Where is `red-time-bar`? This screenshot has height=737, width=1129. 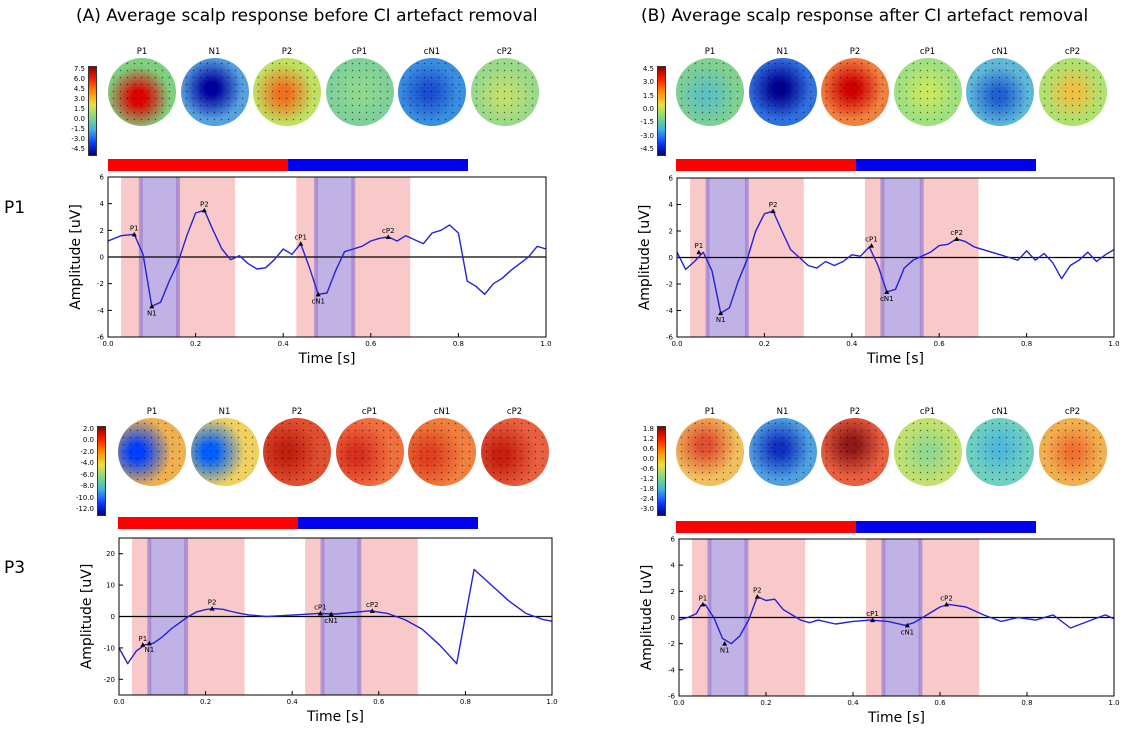
red-time-bar is located at coordinates (766, 527).